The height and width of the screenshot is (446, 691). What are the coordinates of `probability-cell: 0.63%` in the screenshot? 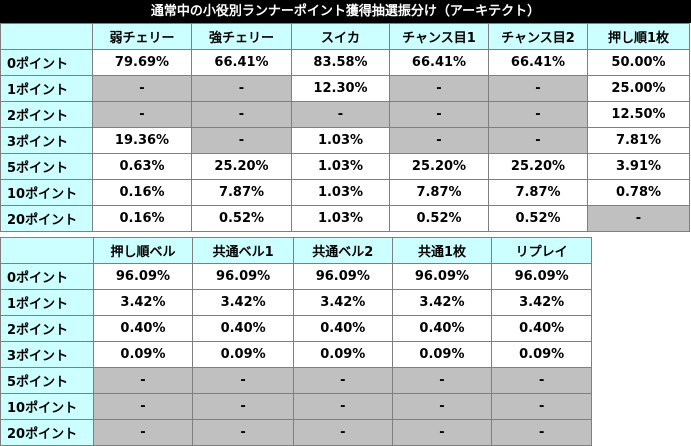 It's located at (142, 166).